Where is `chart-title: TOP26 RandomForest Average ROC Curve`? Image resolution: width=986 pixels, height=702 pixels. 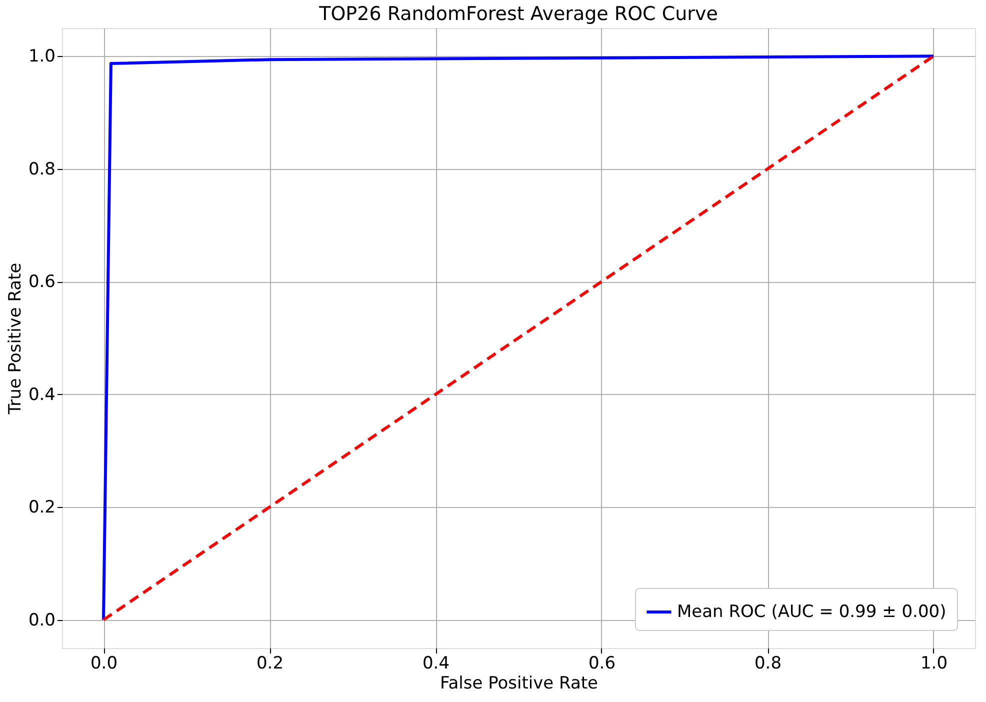 chart-title: TOP26 RandomForest Average ROC Curve is located at coordinates (518, 14).